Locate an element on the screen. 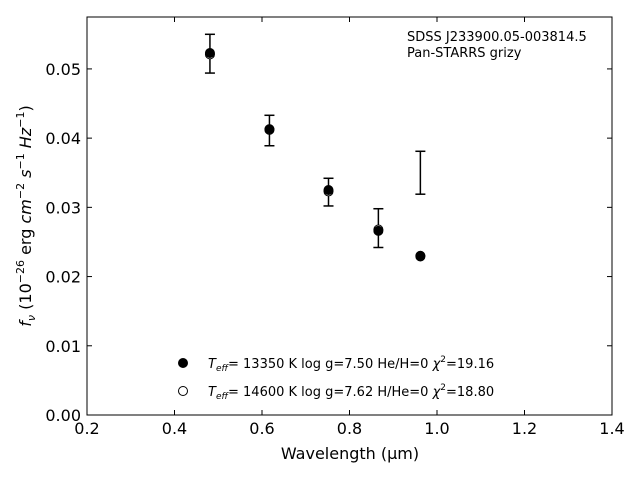 This screenshot has width=640, height=480. x-tick-label: 1.2 is located at coordinates (524, 428).